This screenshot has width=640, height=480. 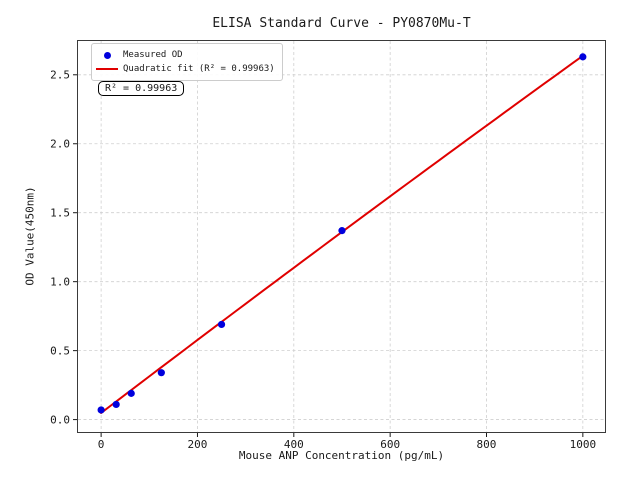 I want to click on x-tick-label: 800, so click(x=486, y=444).